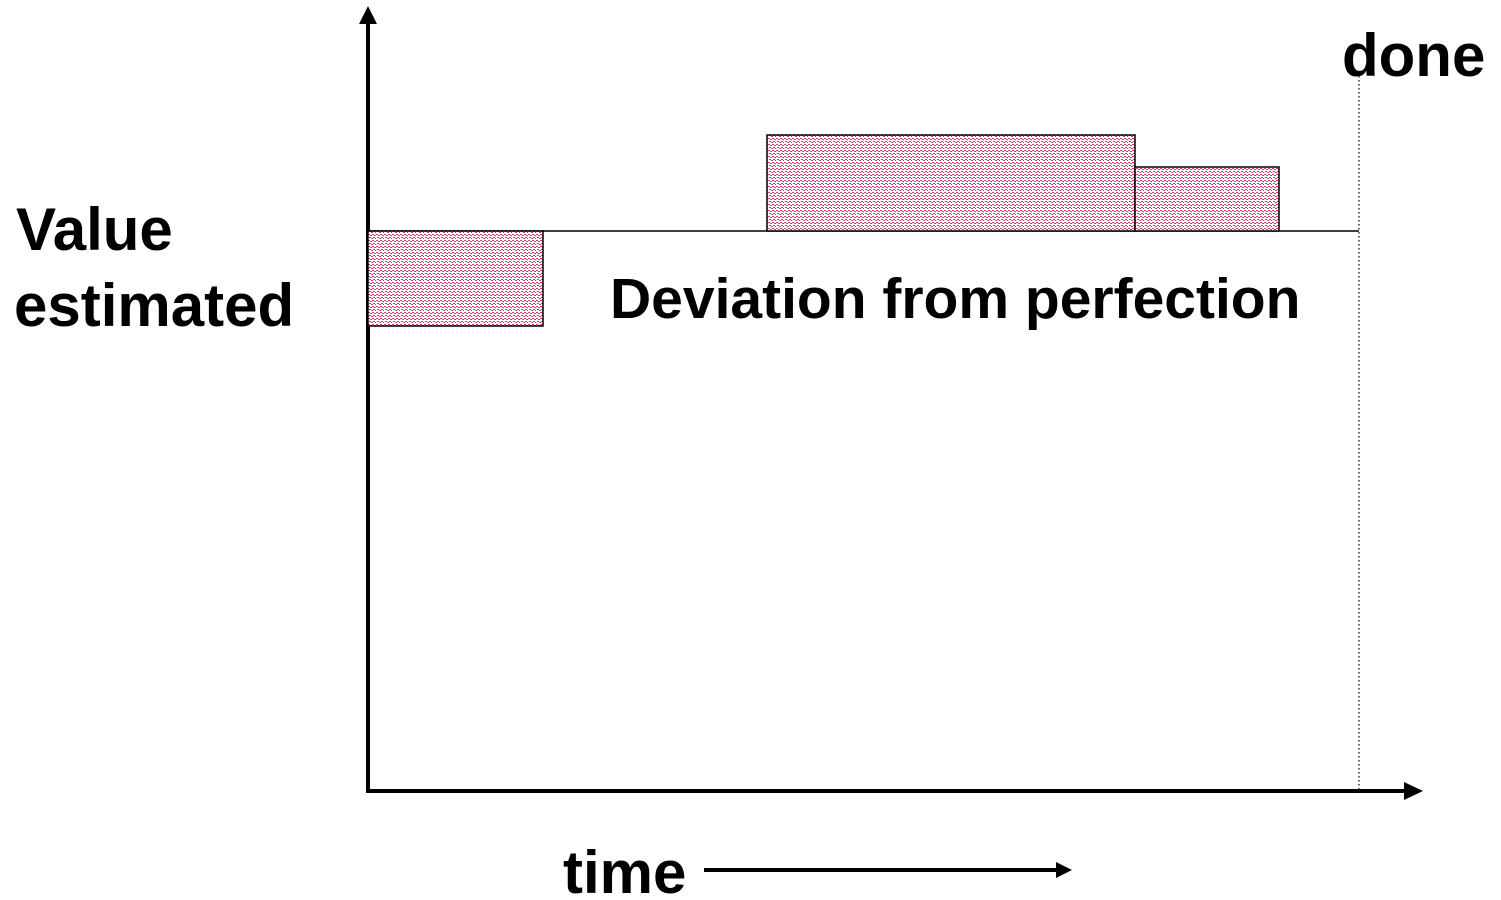 The height and width of the screenshot is (900, 1501). I want to click on deviation-block-middle, so click(951, 183).